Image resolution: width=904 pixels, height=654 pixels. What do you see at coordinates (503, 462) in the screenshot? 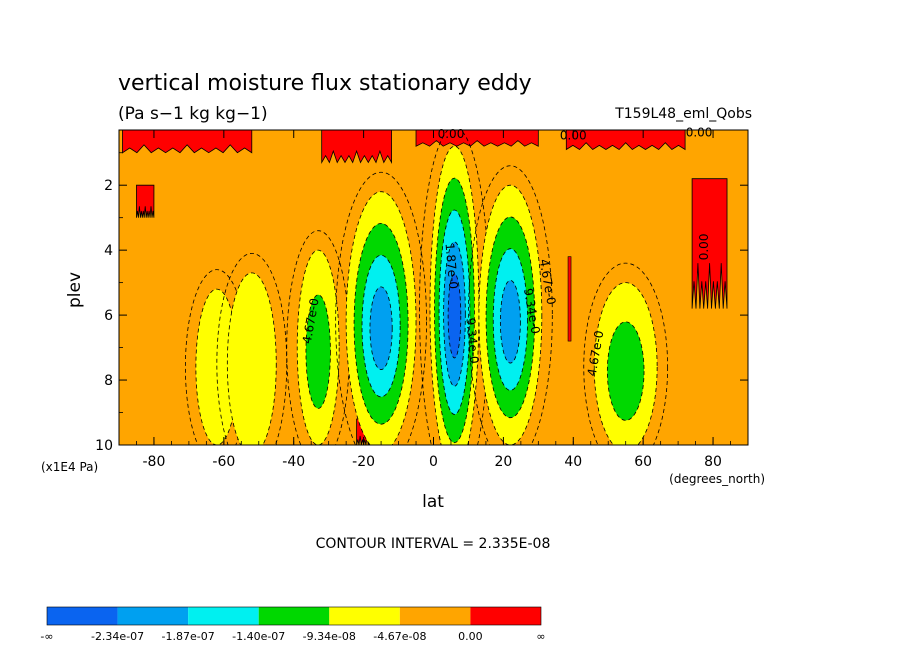
I see `x-tick-label: 20` at bounding box center [503, 462].